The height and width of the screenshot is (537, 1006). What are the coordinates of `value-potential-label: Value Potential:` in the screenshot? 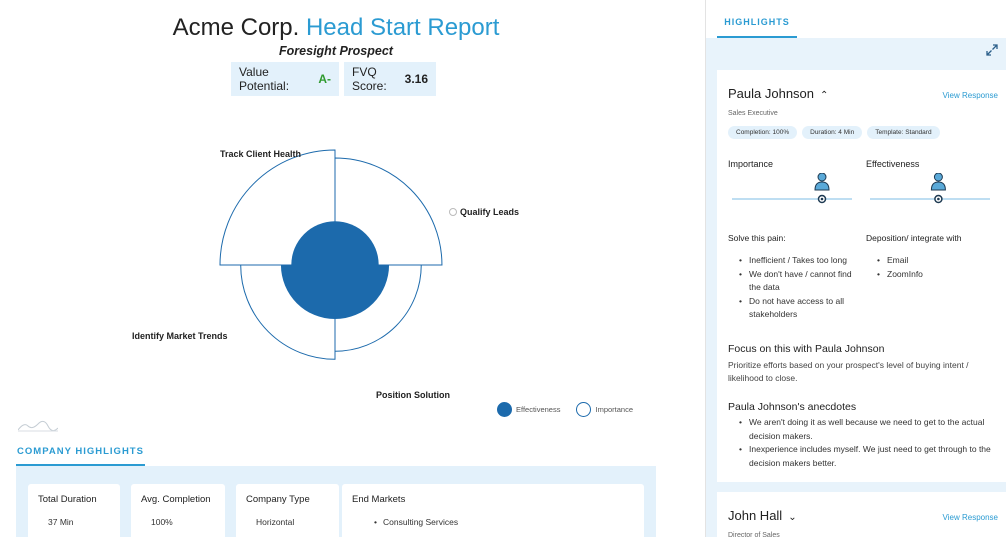 It's located at (264, 79).